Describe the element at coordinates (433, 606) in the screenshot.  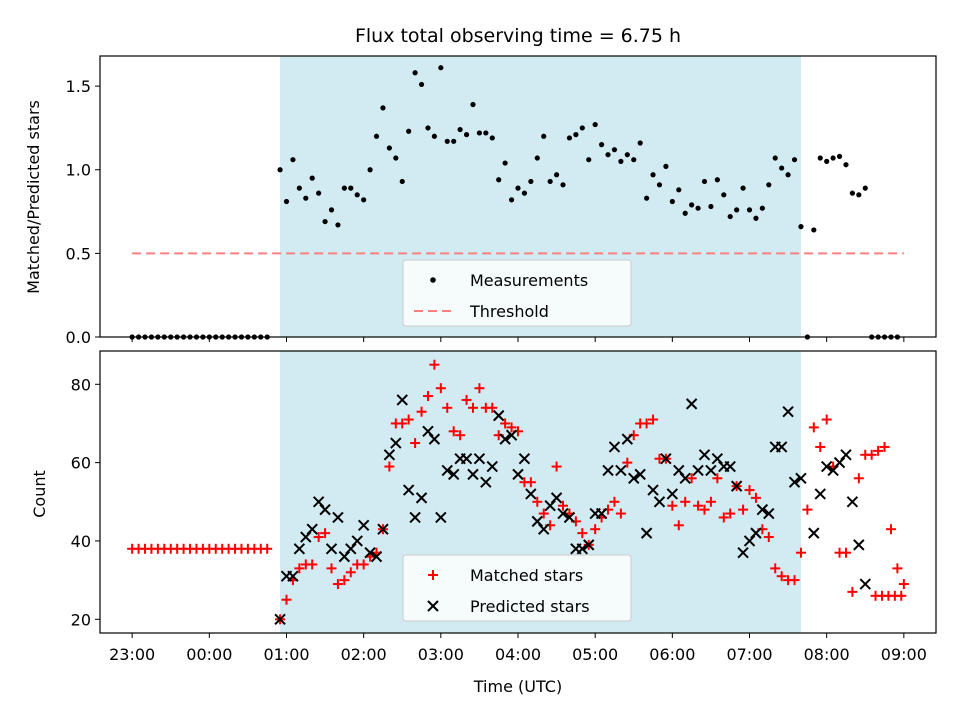
I see `legend-x-b` at that location.